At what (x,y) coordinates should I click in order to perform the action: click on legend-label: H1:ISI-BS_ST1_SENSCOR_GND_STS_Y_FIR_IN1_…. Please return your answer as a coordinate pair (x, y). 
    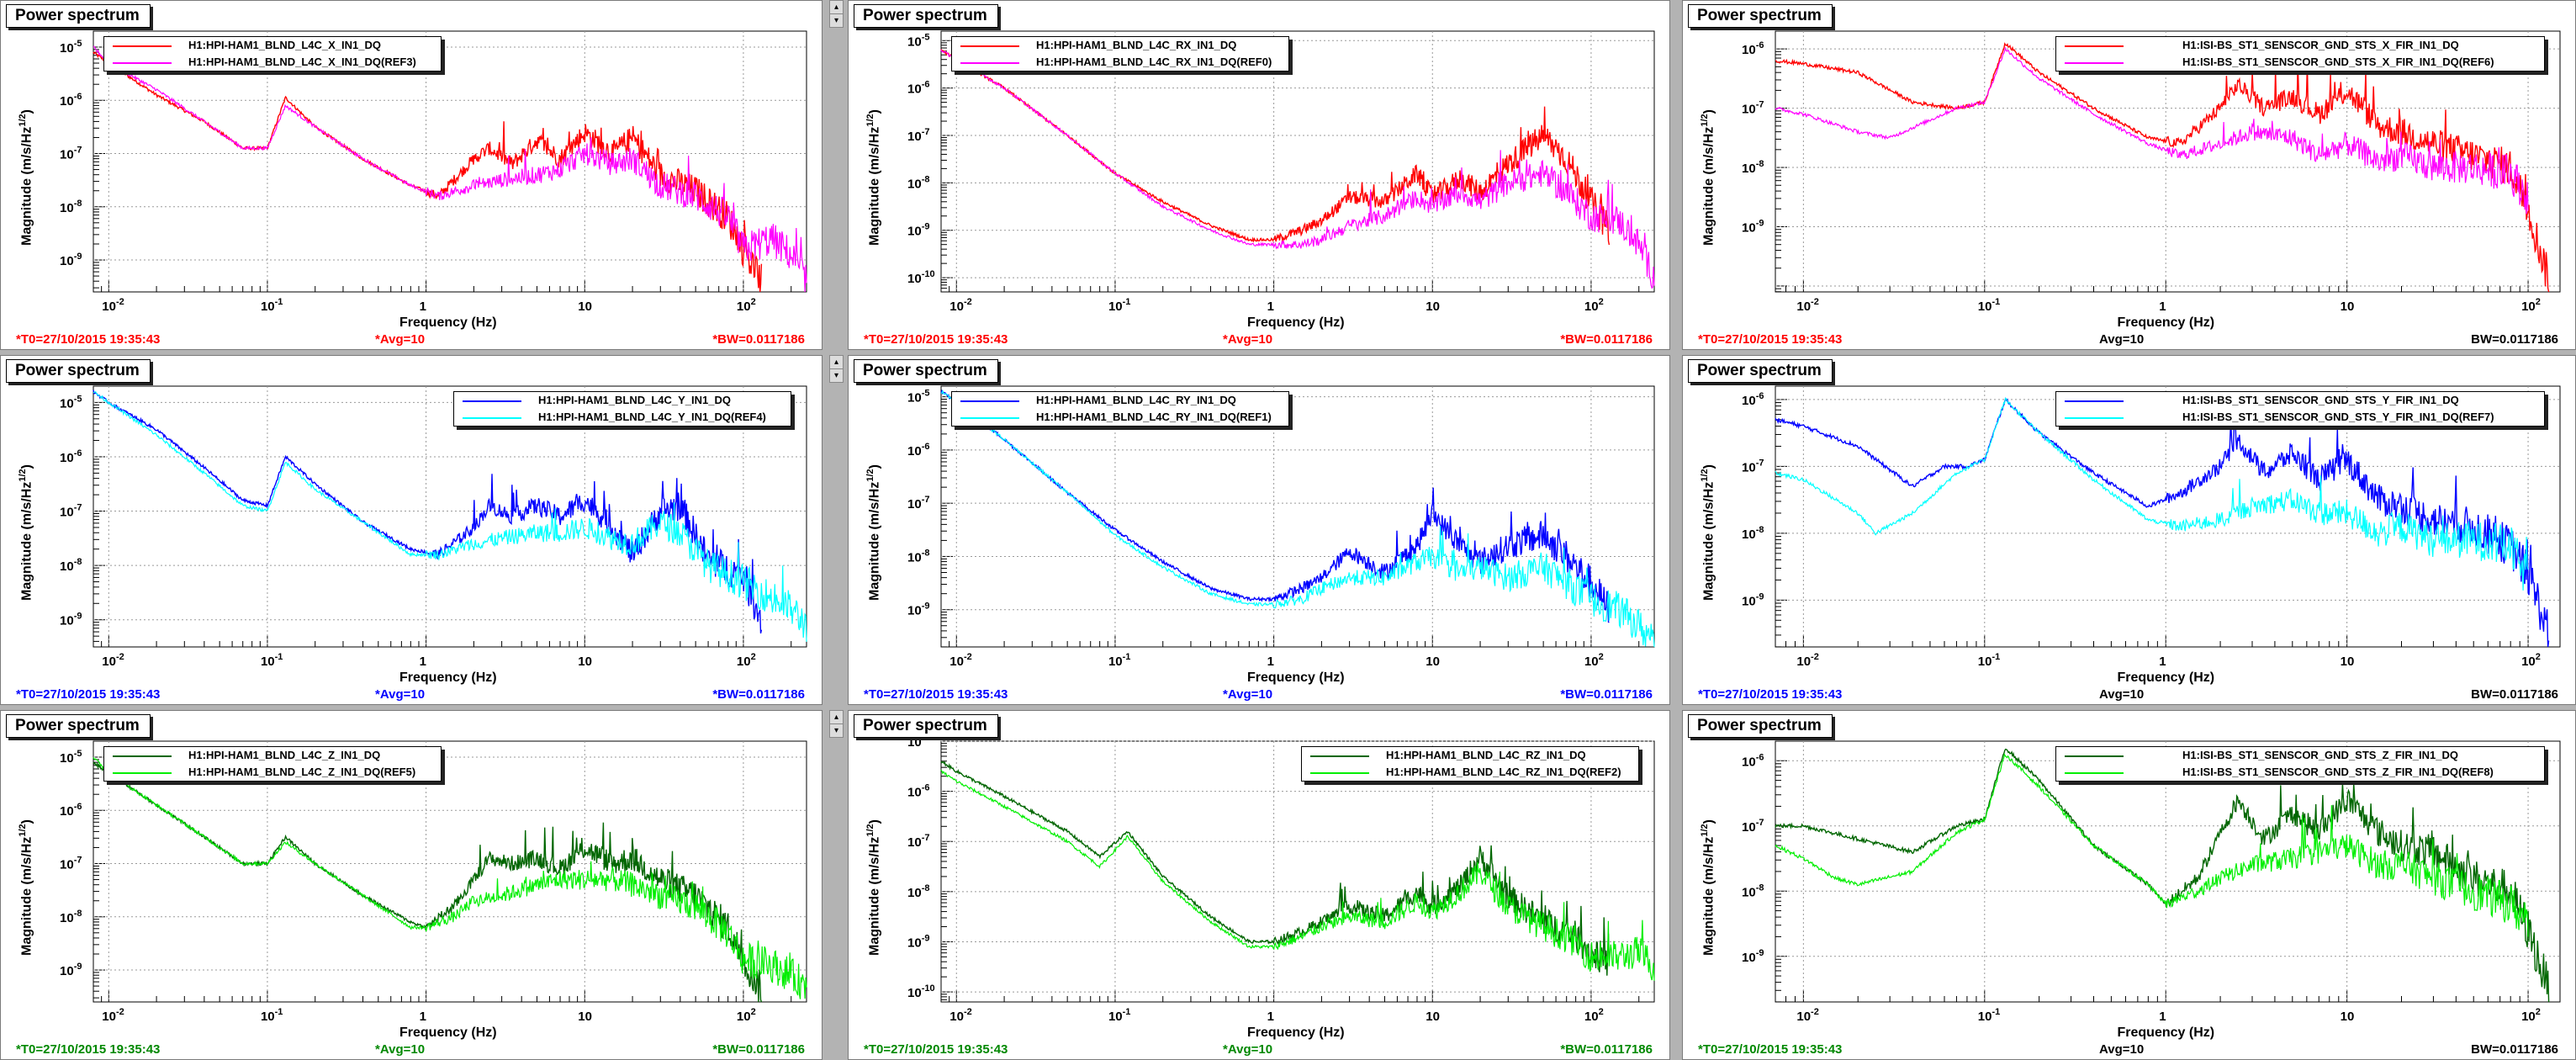
    Looking at the image, I should click on (2338, 417).